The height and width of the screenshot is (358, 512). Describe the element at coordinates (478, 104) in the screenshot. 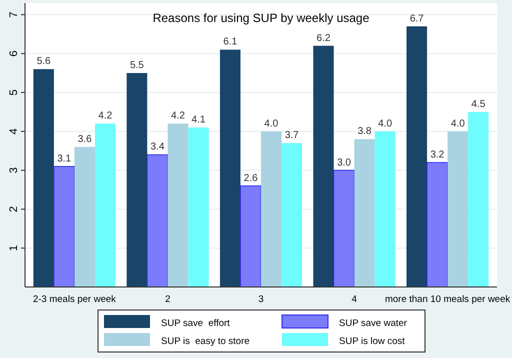

I see `data-label: 4.5` at that location.